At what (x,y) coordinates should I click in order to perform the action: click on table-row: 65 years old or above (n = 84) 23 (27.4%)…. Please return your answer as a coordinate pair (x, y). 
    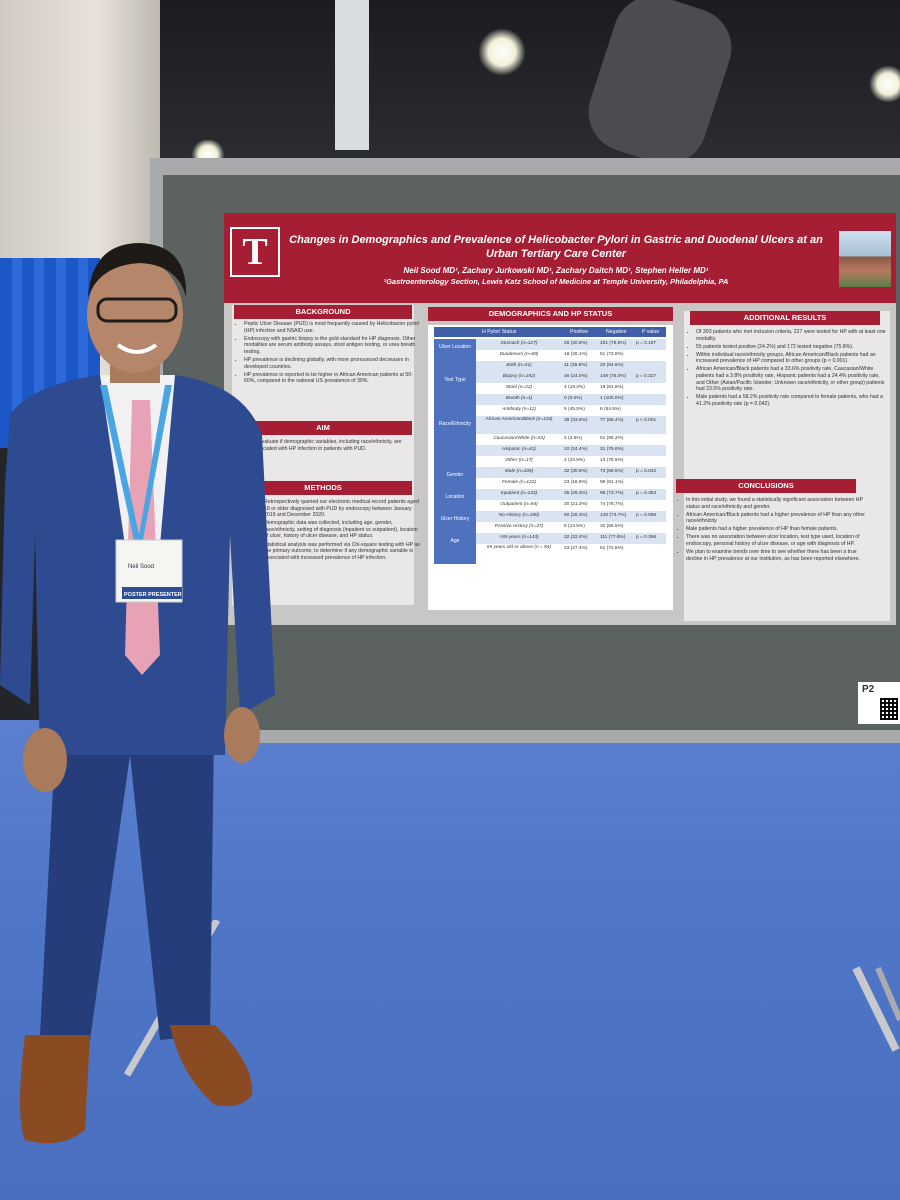
    Looking at the image, I should click on (571, 553).